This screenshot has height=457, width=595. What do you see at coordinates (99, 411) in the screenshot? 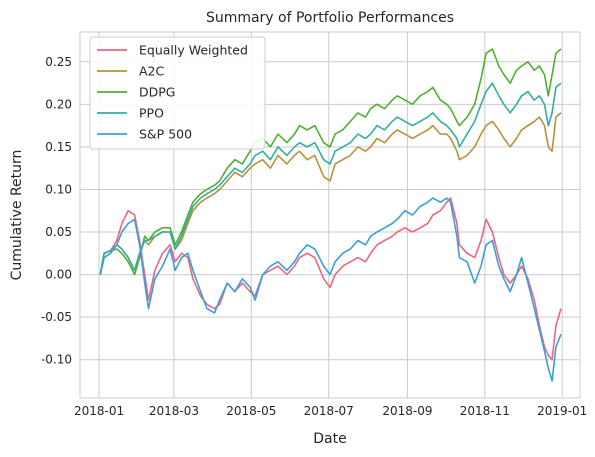
I see `x-tick-label: 2018-01` at bounding box center [99, 411].